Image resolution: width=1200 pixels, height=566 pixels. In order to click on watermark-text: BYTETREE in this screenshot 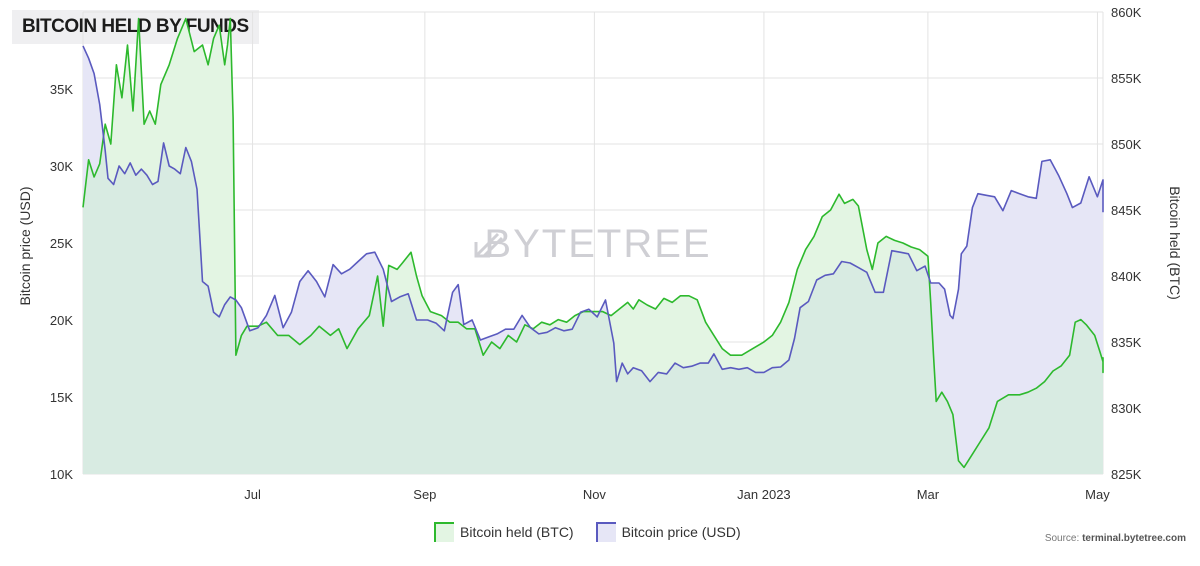, I will do `click(597, 244)`.